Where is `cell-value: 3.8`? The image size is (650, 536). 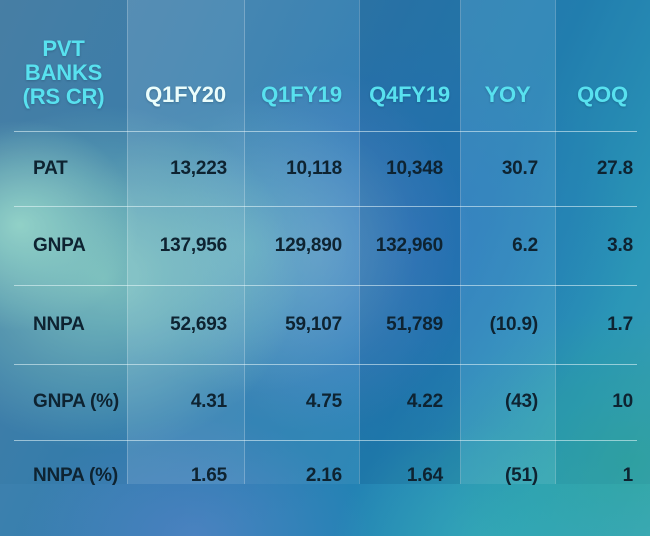 cell-value: 3.8 is located at coordinates (620, 245).